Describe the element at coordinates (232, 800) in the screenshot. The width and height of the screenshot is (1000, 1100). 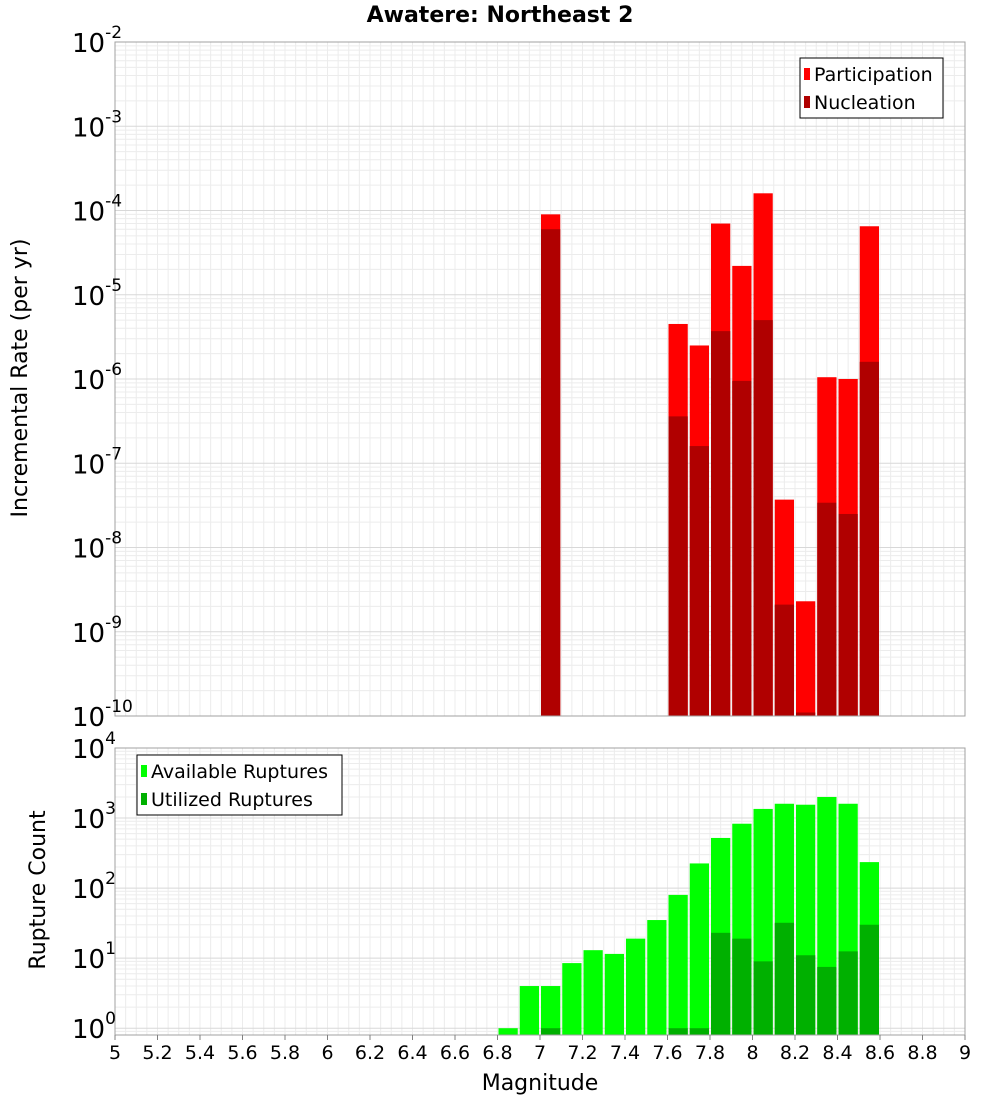
I see `bottom-legend-label: Utilized Ruptures` at that location.